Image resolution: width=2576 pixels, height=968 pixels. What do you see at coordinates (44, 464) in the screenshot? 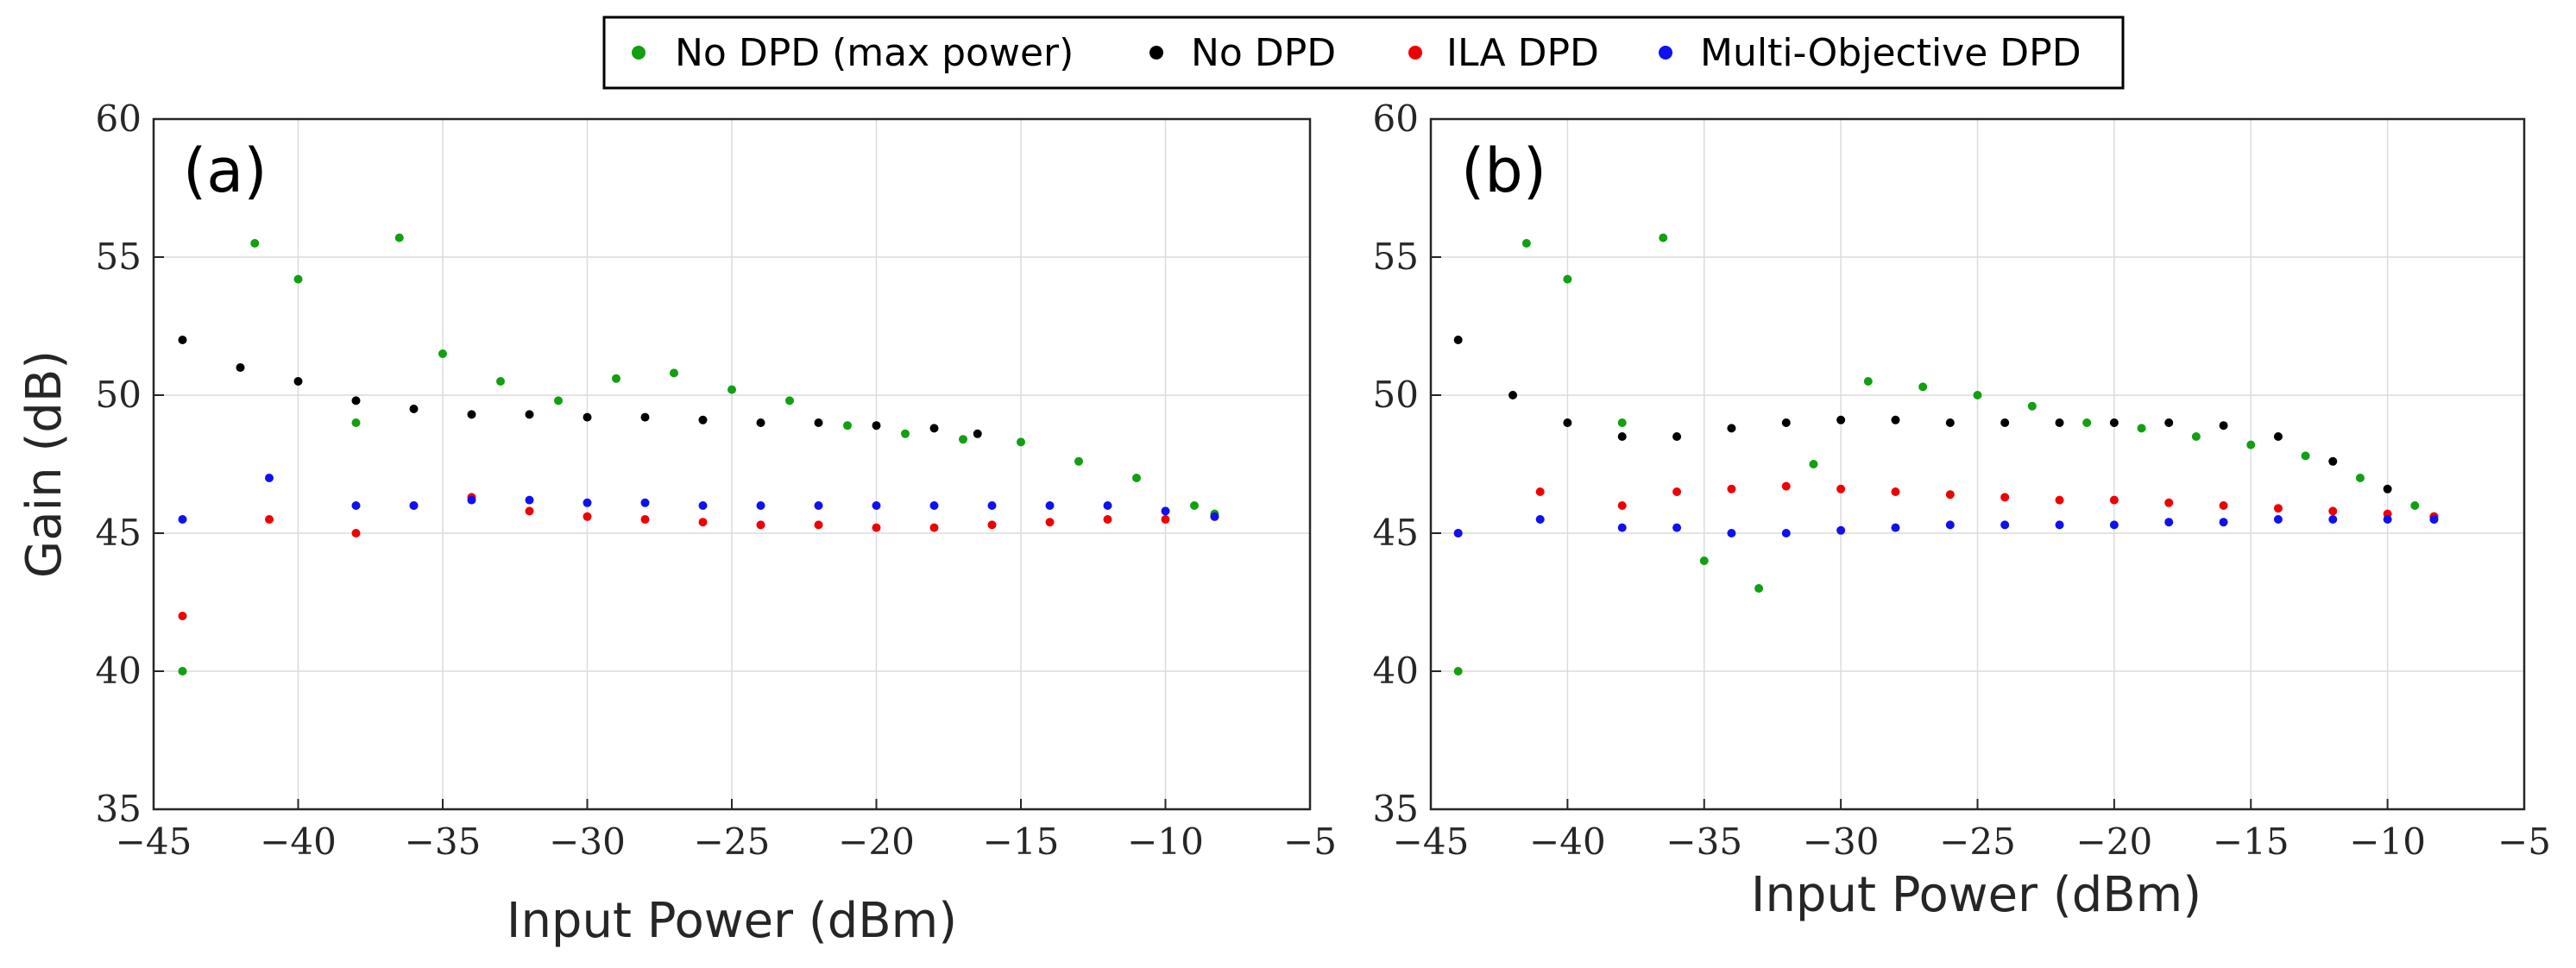
I see `y-axis-label-a: Gain (dB)` at bounding box center [44, 464].